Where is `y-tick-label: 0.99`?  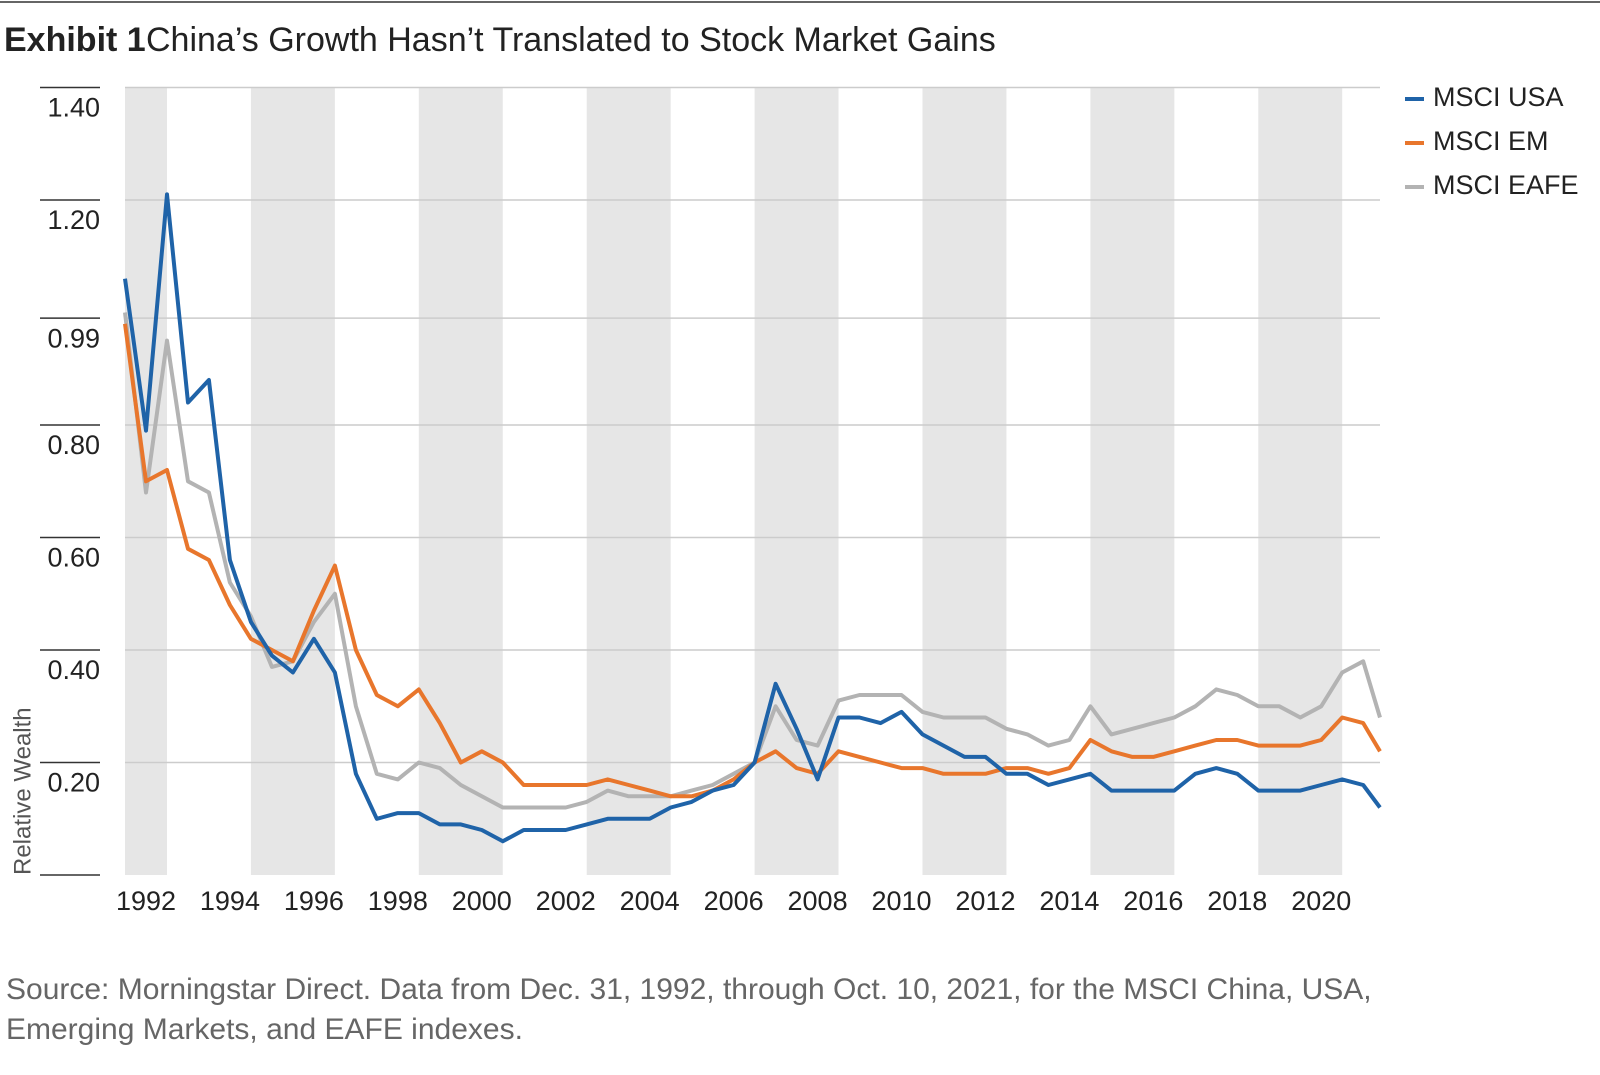
y-tick-label: 0.99 is located at coordinates (73, 338).